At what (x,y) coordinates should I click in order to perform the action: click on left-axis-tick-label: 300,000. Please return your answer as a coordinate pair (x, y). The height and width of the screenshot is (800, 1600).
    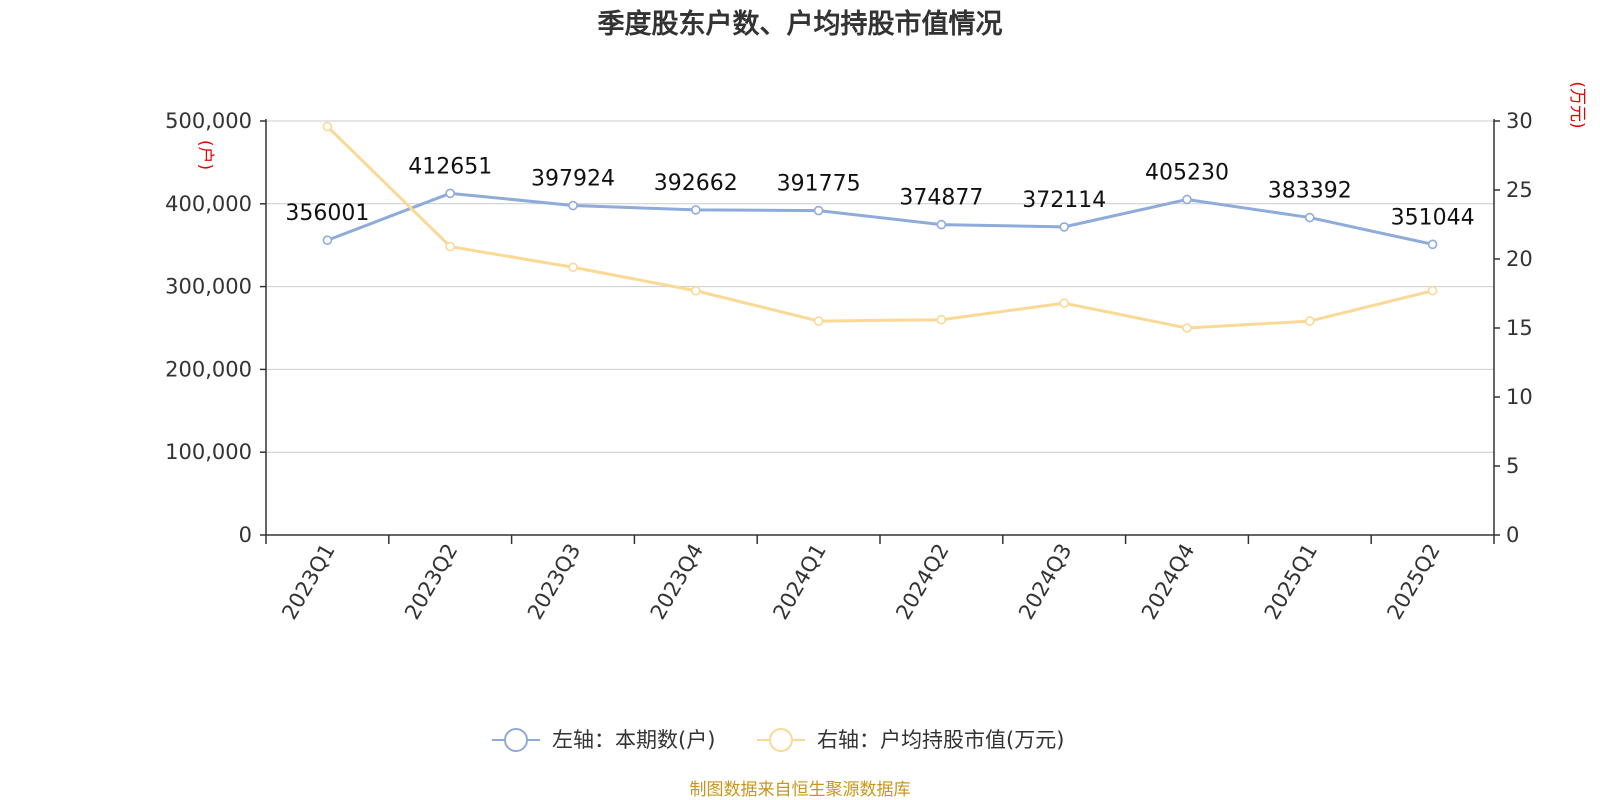
    Looking at the image, I should click on (208, 287).